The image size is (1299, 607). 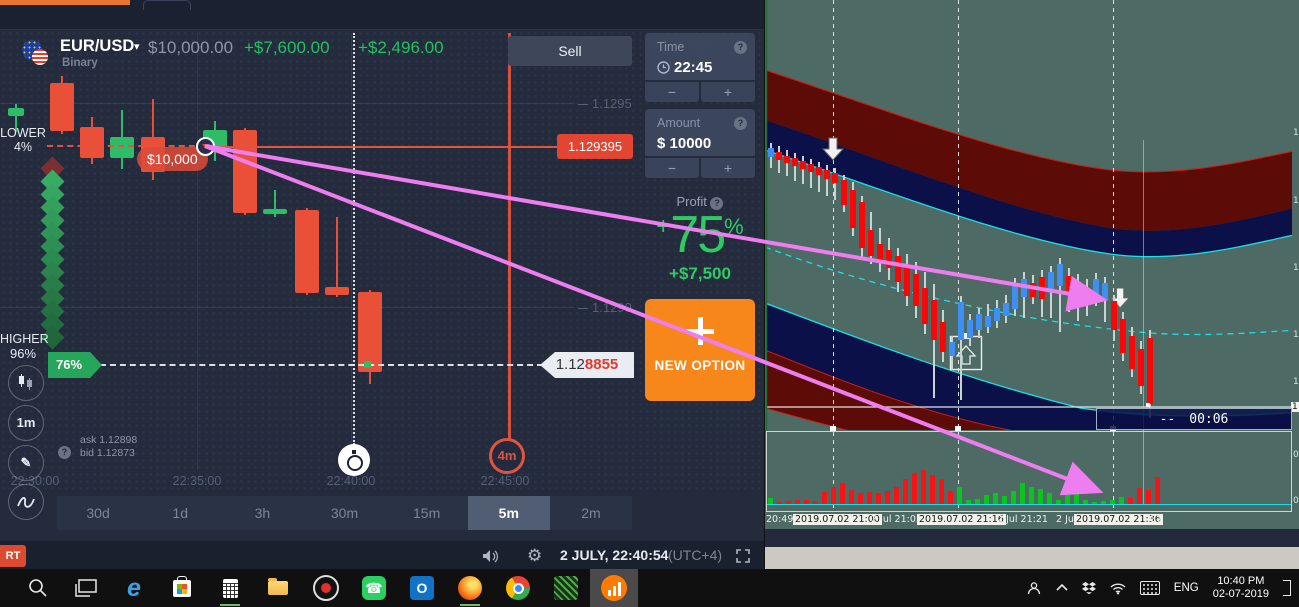 I want to click on chart-badge: RT, so click(x=13, y=556).